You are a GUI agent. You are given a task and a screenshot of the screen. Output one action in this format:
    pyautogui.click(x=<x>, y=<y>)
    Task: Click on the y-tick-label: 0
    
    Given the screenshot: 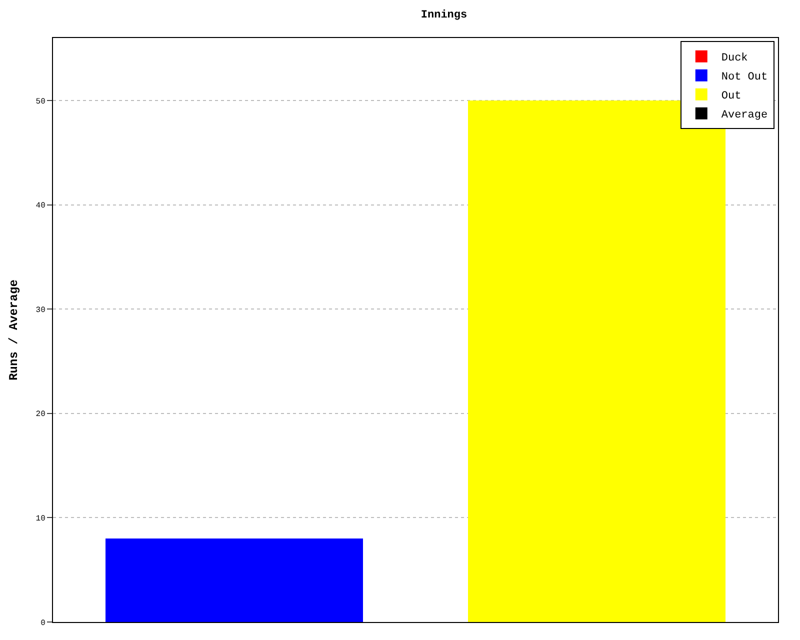 What is the action you would take?
    pyautogui.click(x=43, y=623)
    